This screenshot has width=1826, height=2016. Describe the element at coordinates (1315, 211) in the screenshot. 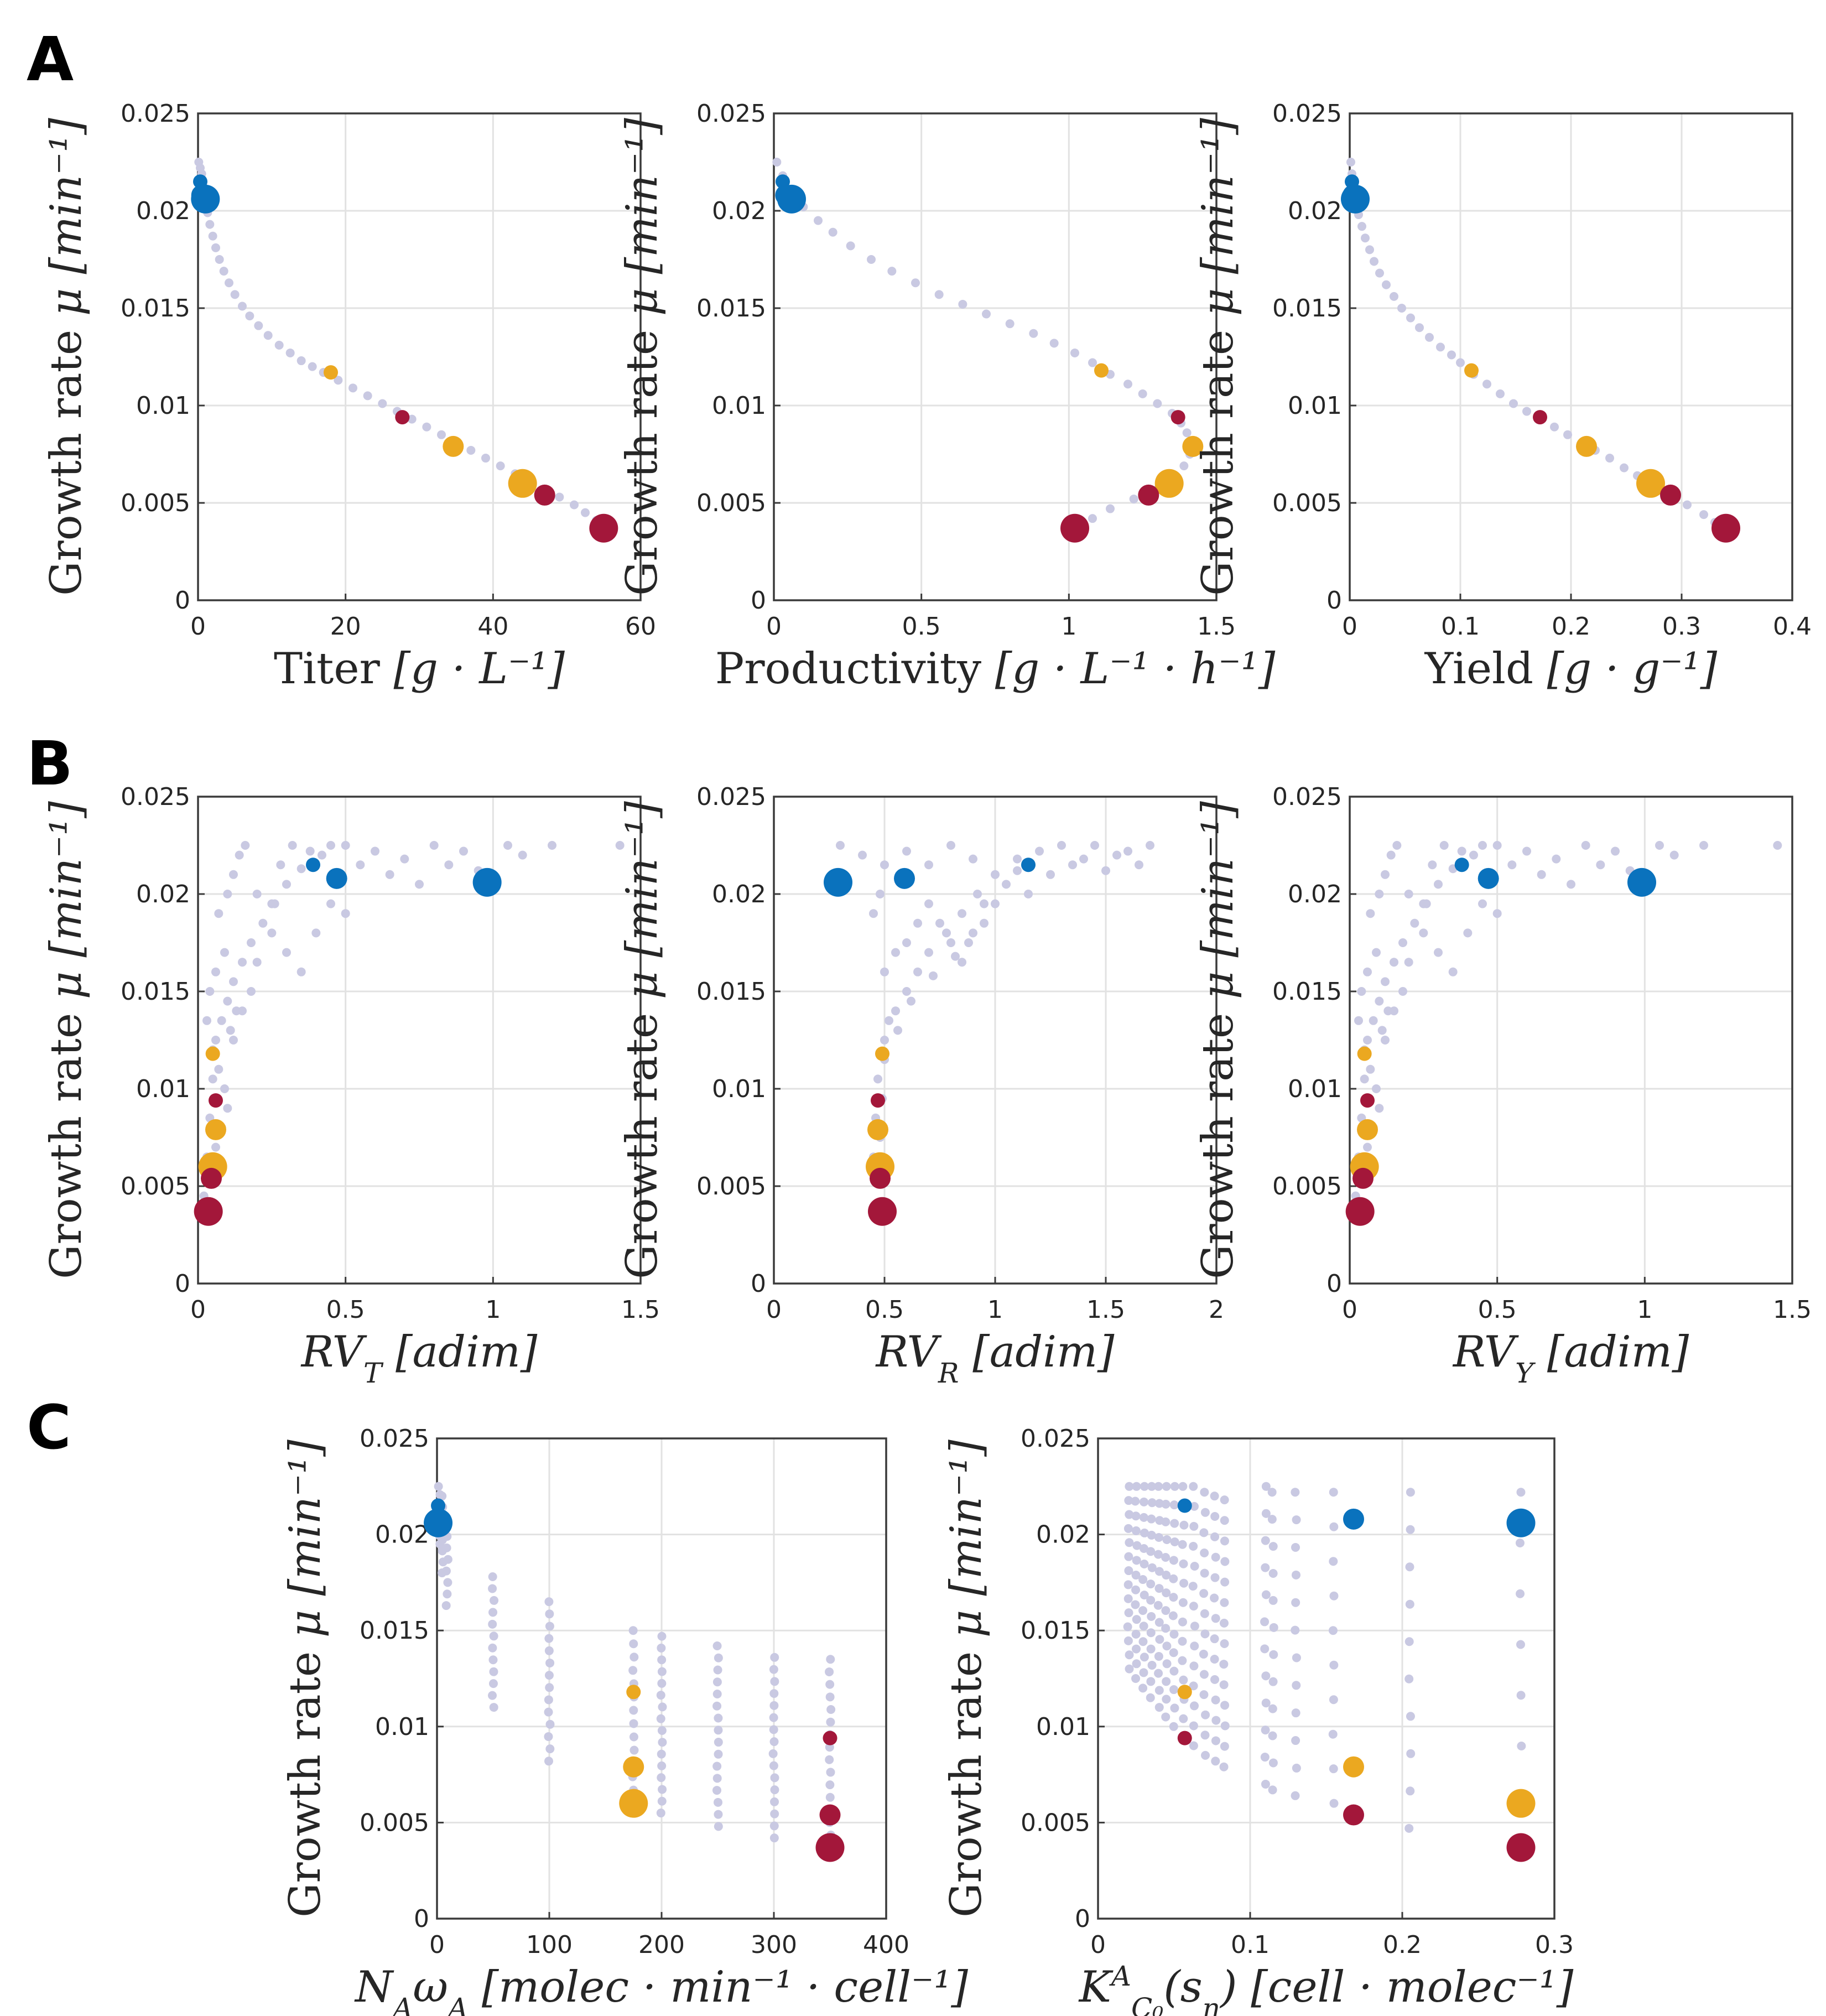

I see `y-tick-label: 0.02` at that location.